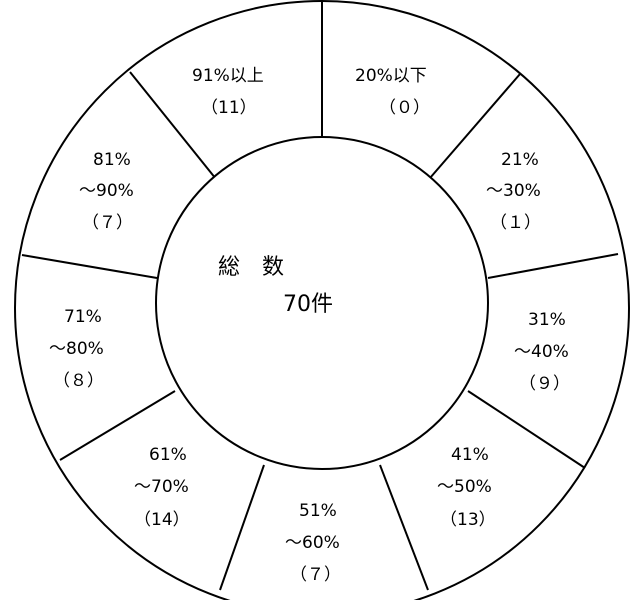 The height and width of the screenshot is (605, 630). What do you see at coordinates (83, 317) in the screenshot?
I see `segment-label: 71%` at bounding box center [83, 317].